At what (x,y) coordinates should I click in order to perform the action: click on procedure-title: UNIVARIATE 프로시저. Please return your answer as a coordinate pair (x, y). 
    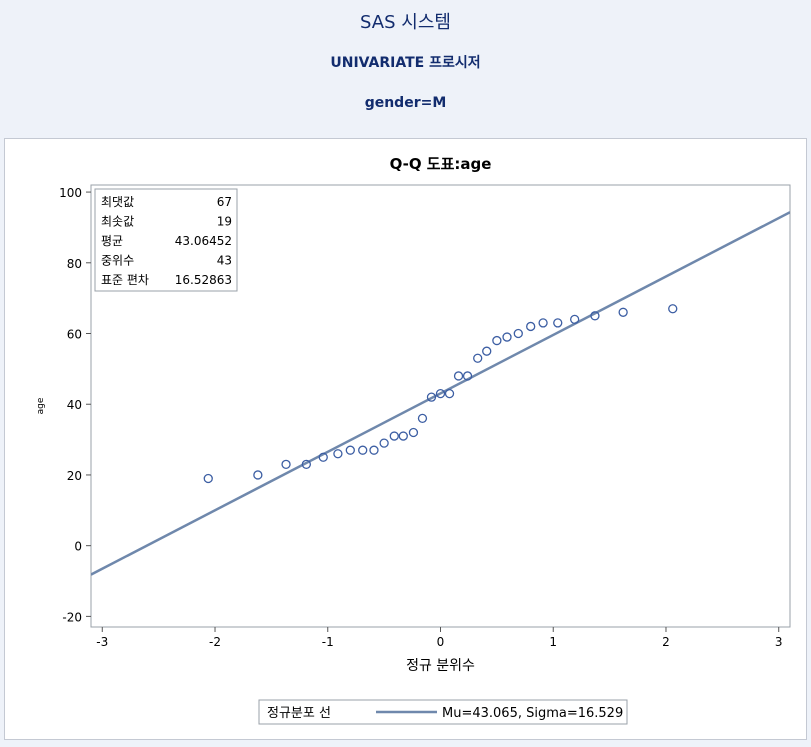
    Looking at the image, I should click on (405, 63).